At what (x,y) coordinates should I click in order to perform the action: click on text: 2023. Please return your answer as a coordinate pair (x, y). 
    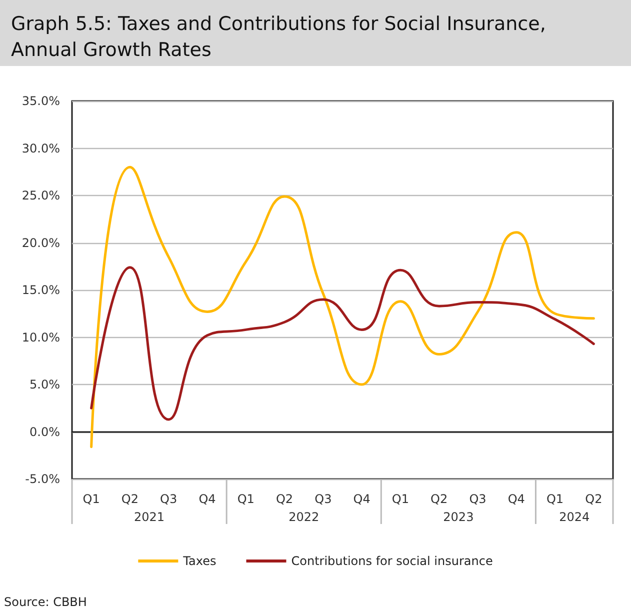
    Looking at the image, I should click on (458, 517).